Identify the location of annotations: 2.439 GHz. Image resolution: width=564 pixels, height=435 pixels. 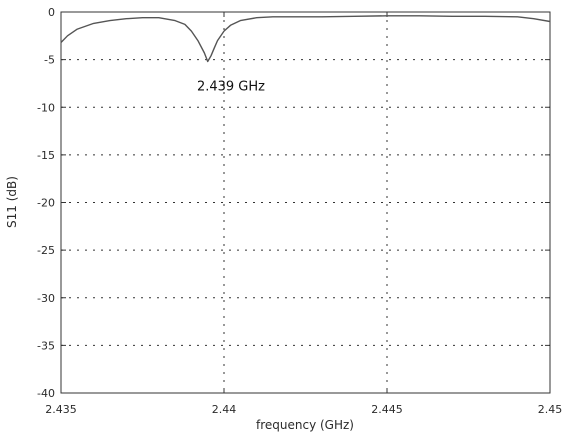
(231, 87).